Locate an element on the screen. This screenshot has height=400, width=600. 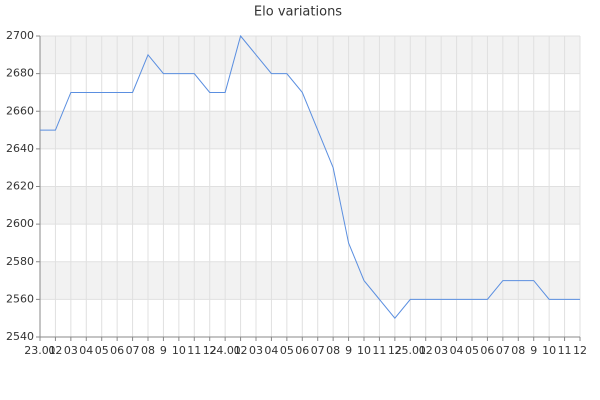
chart-title: Elo variations is located at coordinates (298, 12).